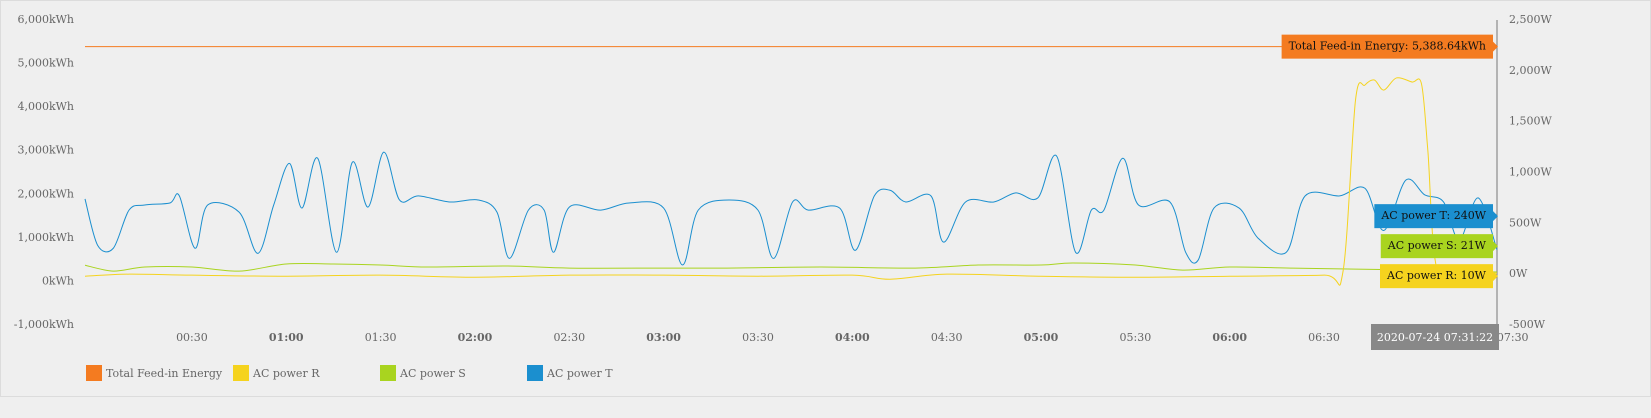 The height and width of the screenshot is (418, 1651). Describe the element at coordinates (852, 337) in the screenshot. I see `x-tick-label: 04:00` at that location.